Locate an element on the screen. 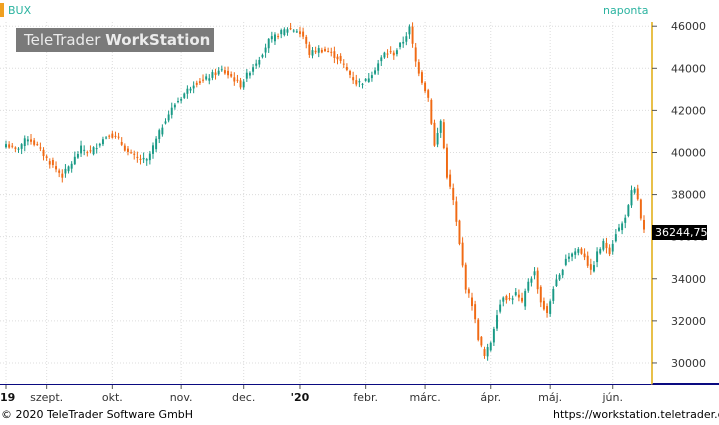 The width and height of the screenshot is (719, 425). instrument-label: BUX is located at coordinates (20, 10).